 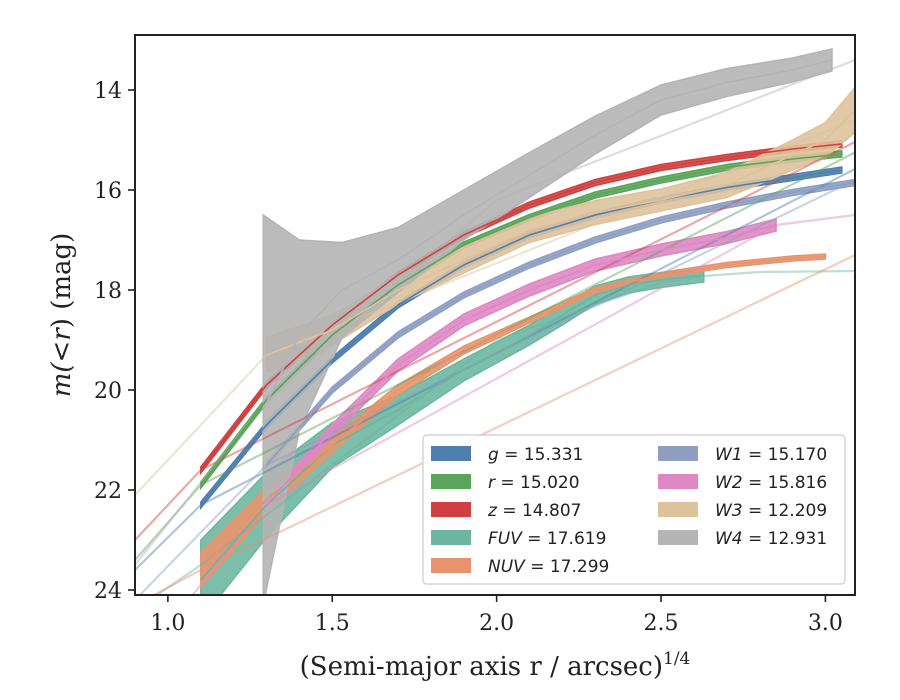 I want to click on legend-label-fuv: FUV = 17.619, so click(x=547, y=539).